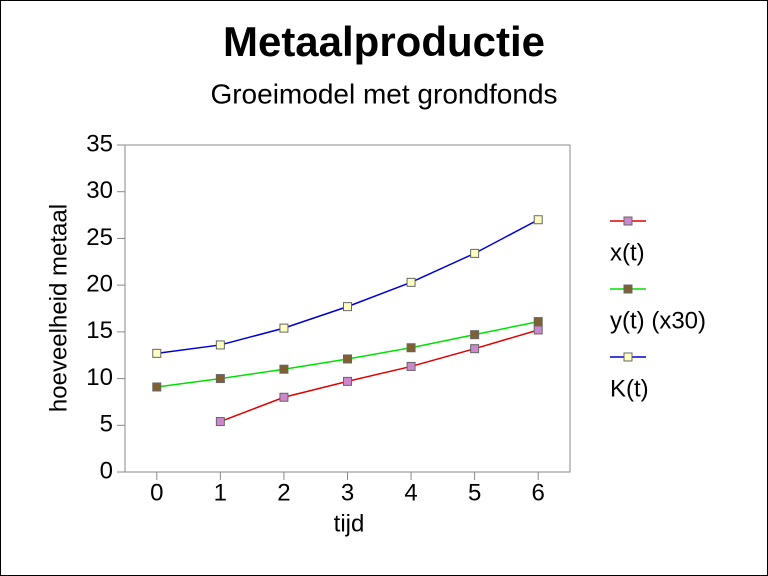 This screenshot has width=768, height=576. Describe the element at coordinates (383, 93) in the screenshot. I see `chart-subtitle: Groeimodel met grondfonds` at that location.